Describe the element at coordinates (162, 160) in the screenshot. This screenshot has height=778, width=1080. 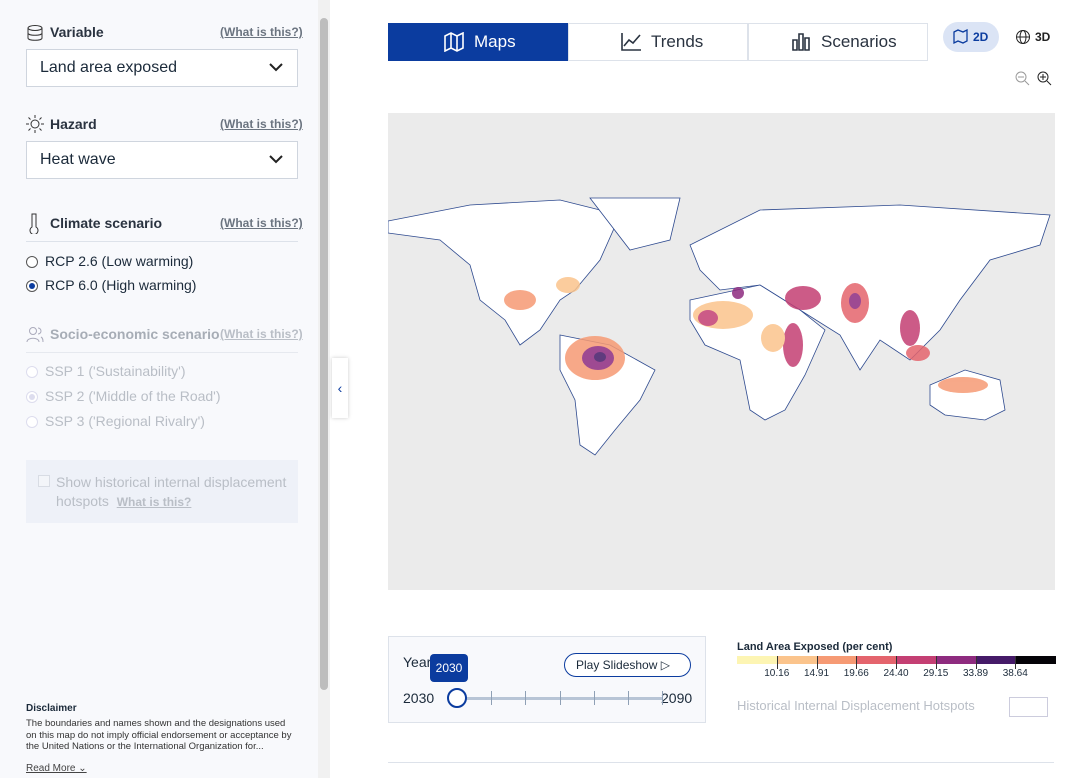
I see `dropdown: Heat wave` at that location.